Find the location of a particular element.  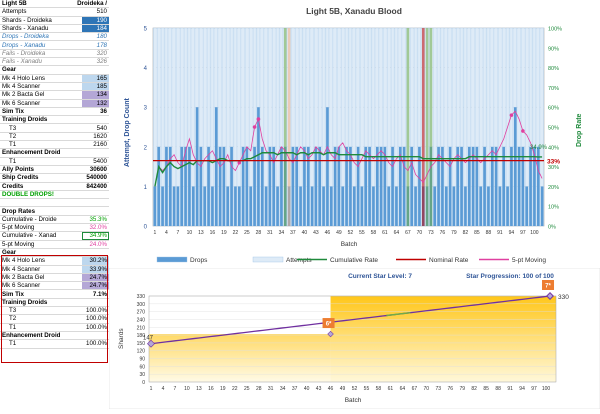

sheet-row: Sim Tix 36 is located at coordinates (54, 112).